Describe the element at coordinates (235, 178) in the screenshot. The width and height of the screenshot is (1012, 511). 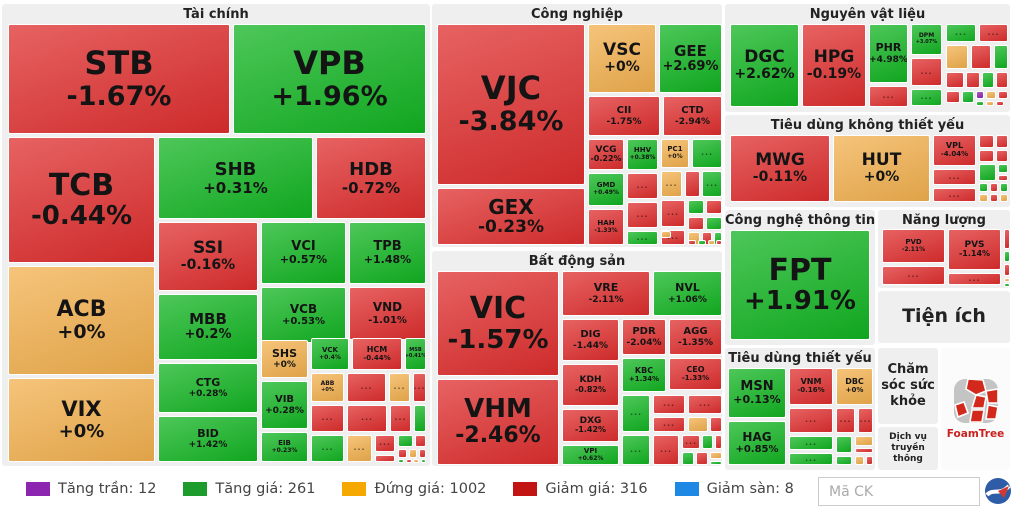
I see `tile-shb: SHB +0.31%` at that location.